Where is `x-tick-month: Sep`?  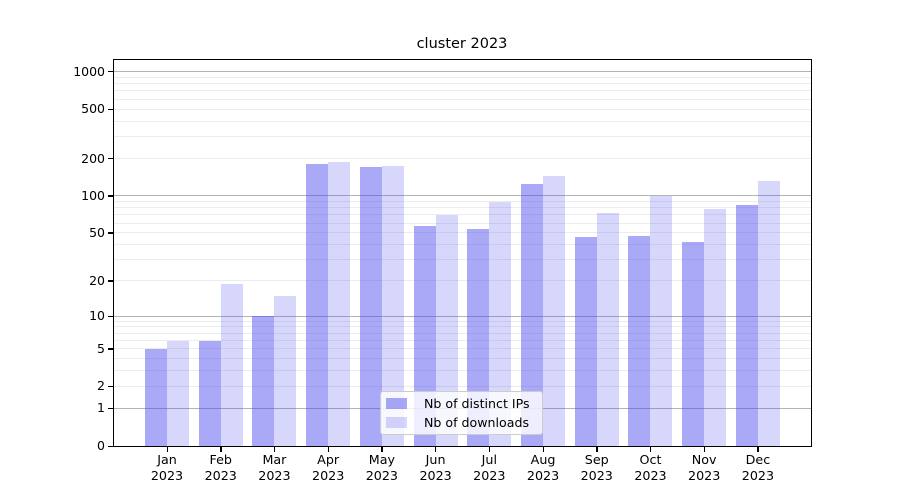 x-tick-month: Sep is located at coordinates (596, 459).